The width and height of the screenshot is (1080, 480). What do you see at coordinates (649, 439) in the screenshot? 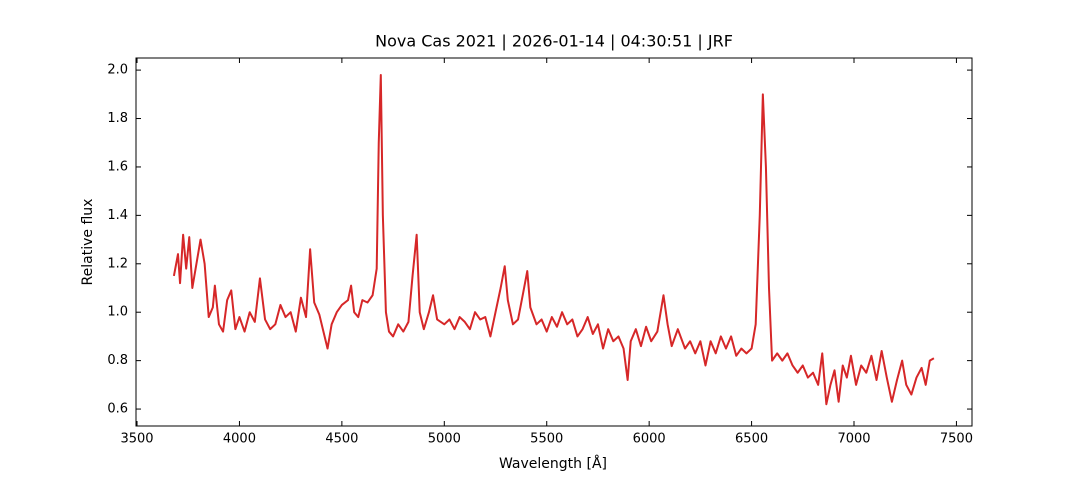
I see `x-tick-label: 6000` at bounding box center [649, 439].